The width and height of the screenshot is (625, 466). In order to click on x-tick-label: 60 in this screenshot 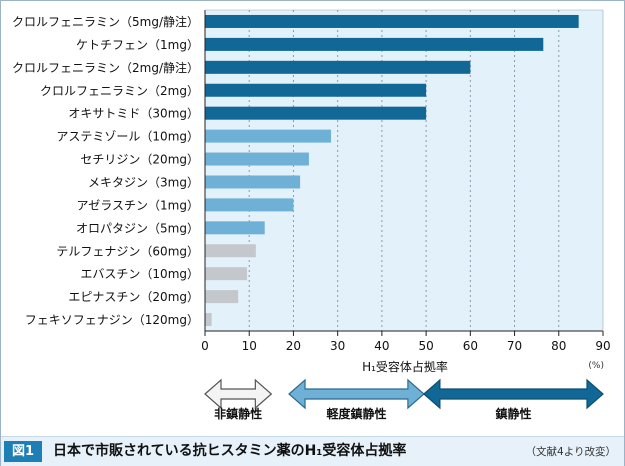, I will do `click(470, 346)`.